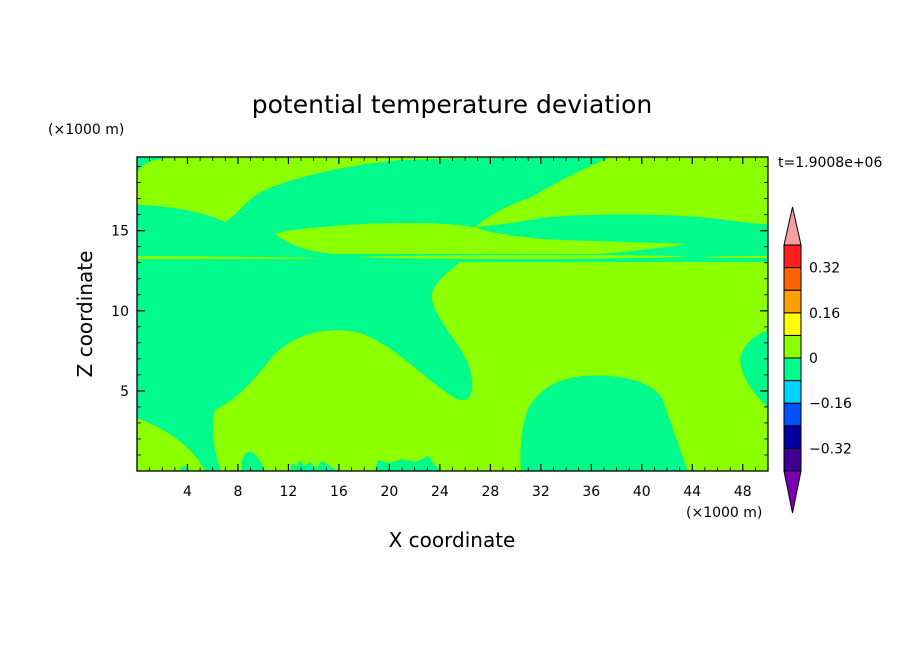  Describe the element at coordinates (452, 104) in the screenshot. I see `chart-title: potential temperature deviation` at that location.